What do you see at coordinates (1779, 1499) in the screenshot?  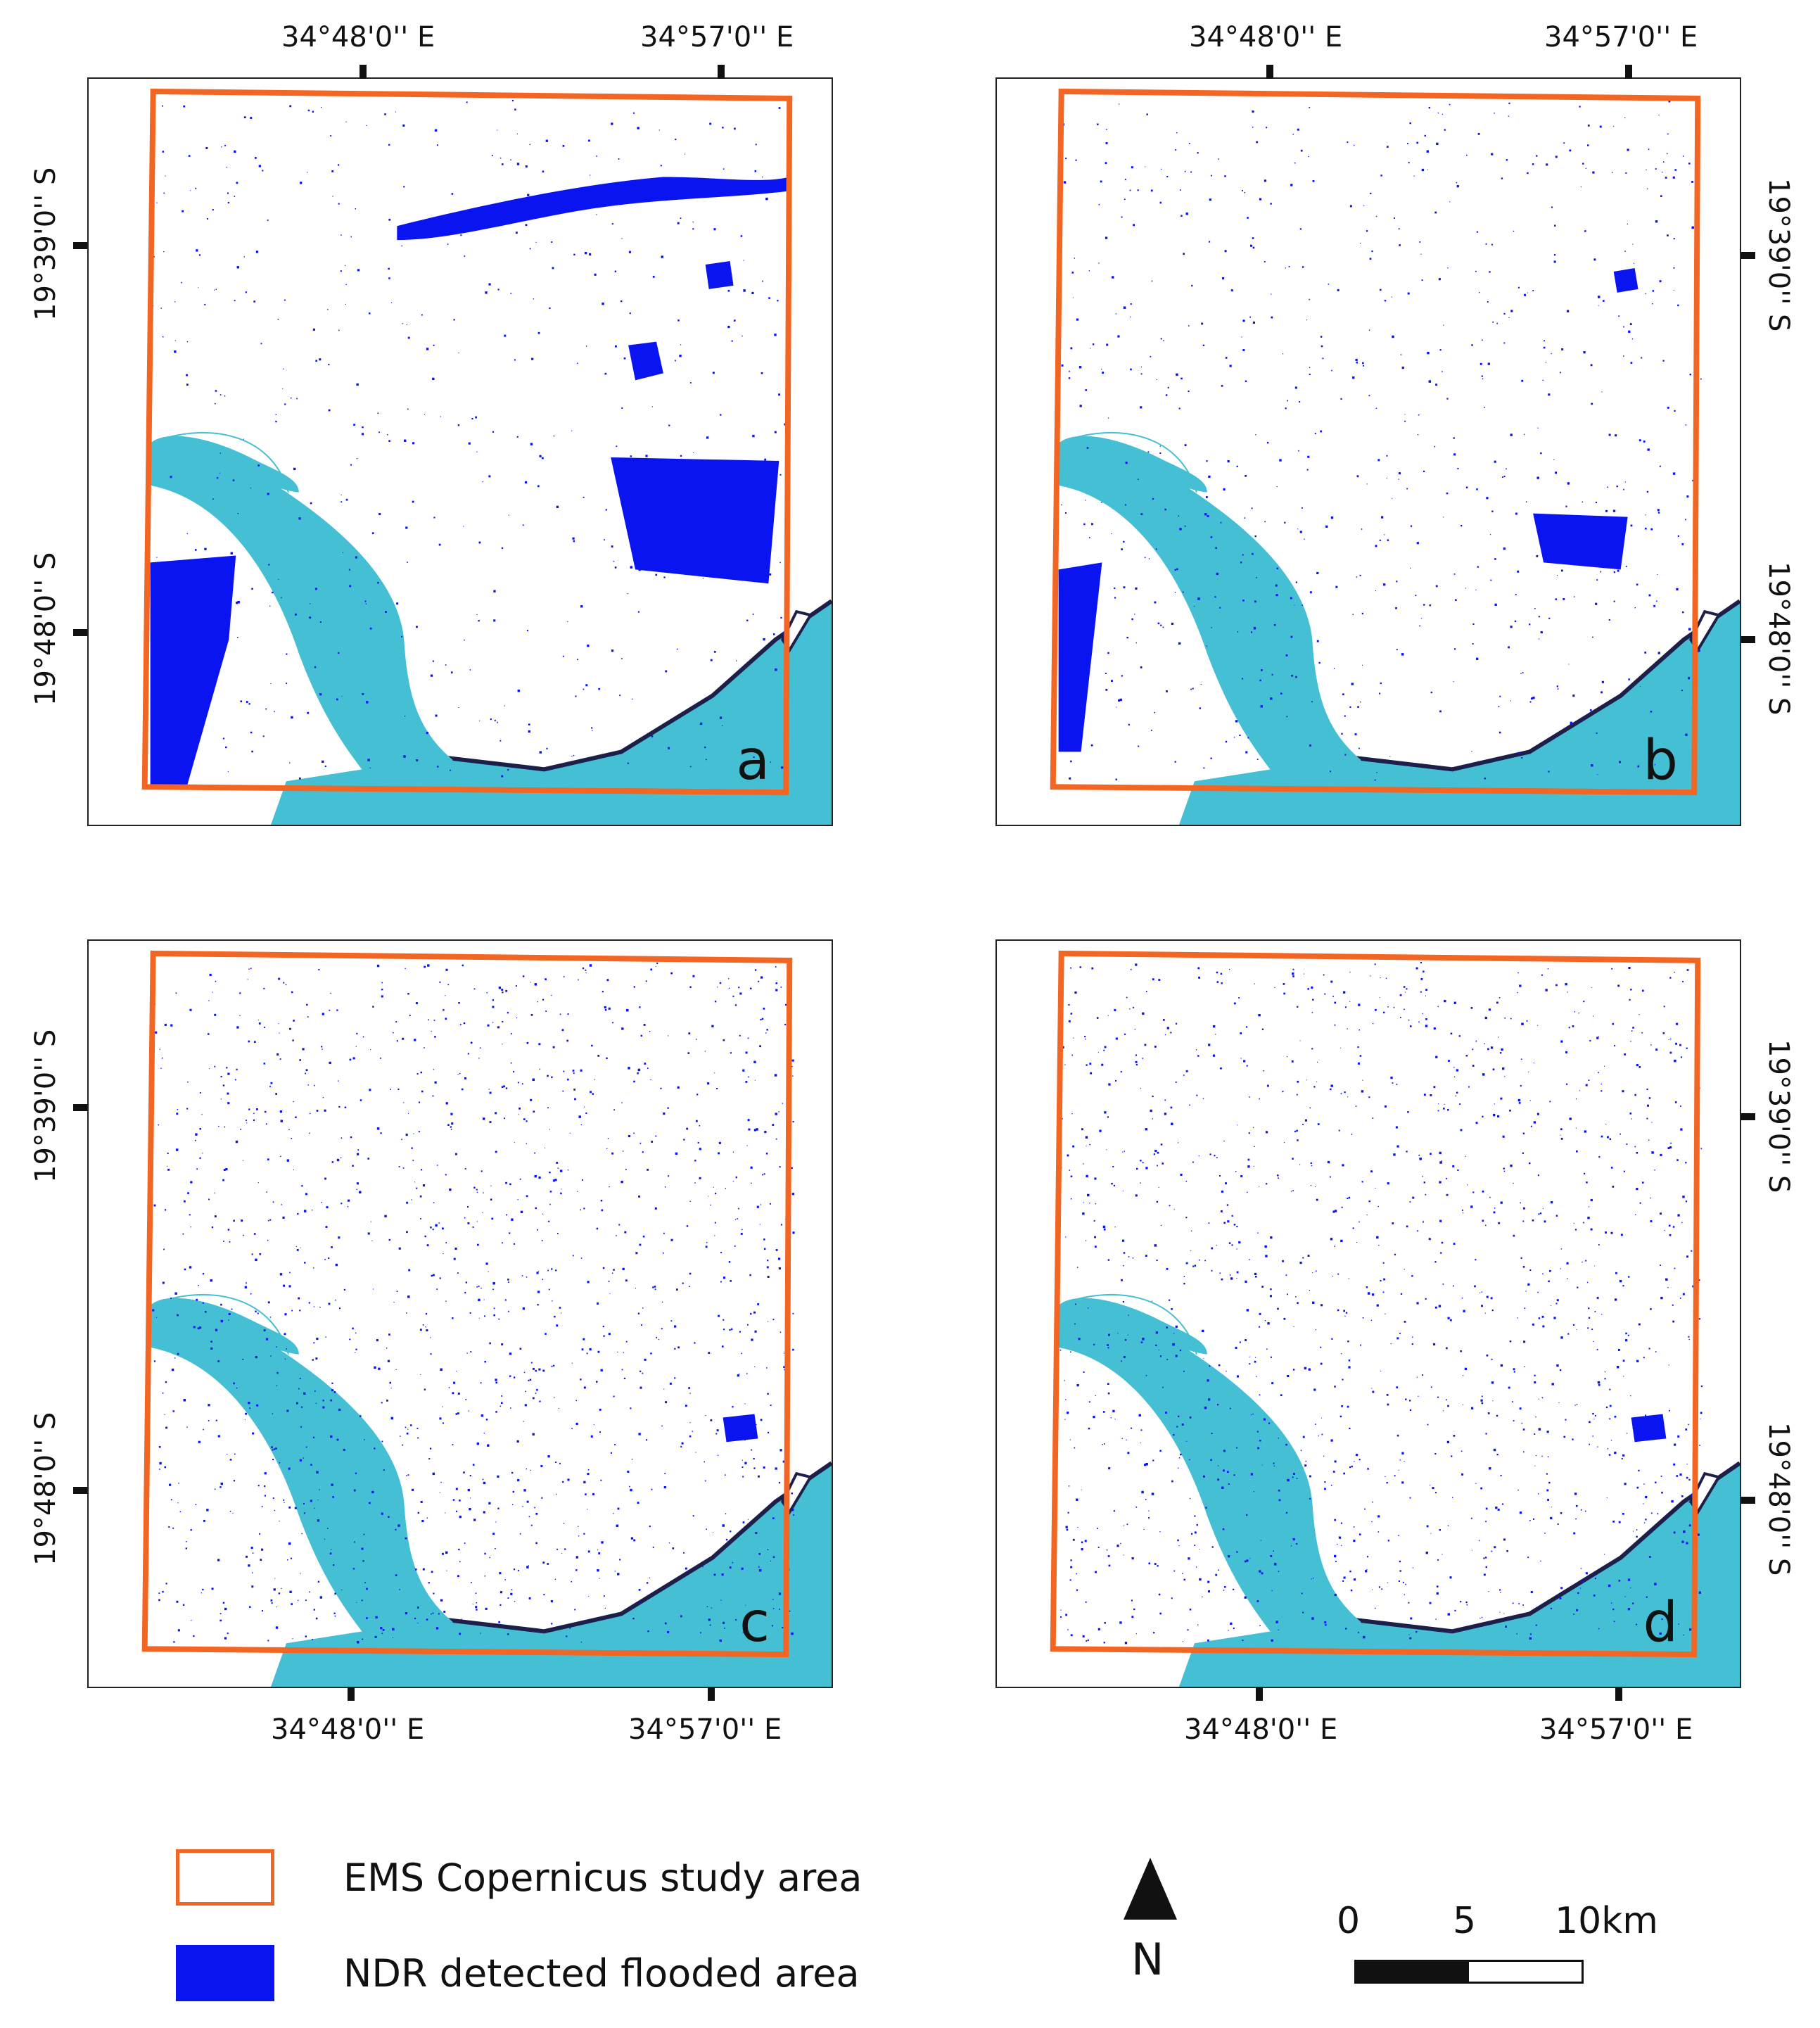 I see `lat-label-d-2: 19°48'0'' S` at bounding box center [1779, 1499].